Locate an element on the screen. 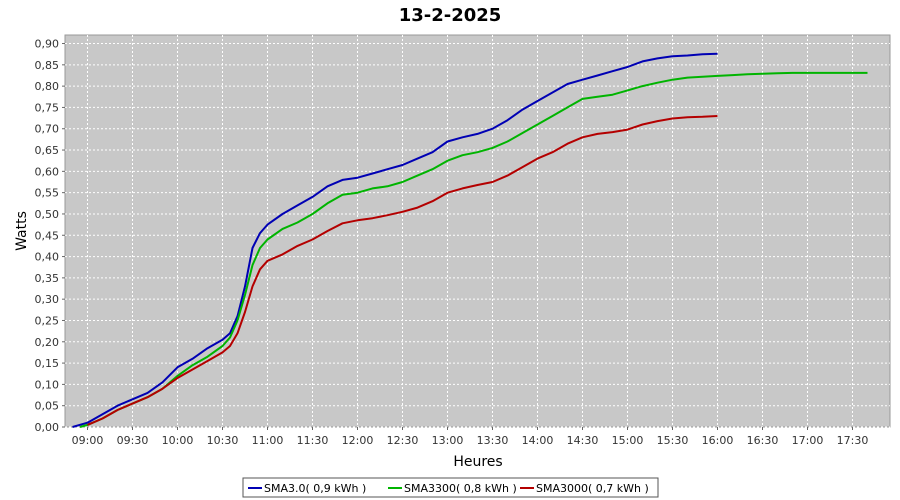  y-tick-label: 0,35 is located at coordinates (47, 278).